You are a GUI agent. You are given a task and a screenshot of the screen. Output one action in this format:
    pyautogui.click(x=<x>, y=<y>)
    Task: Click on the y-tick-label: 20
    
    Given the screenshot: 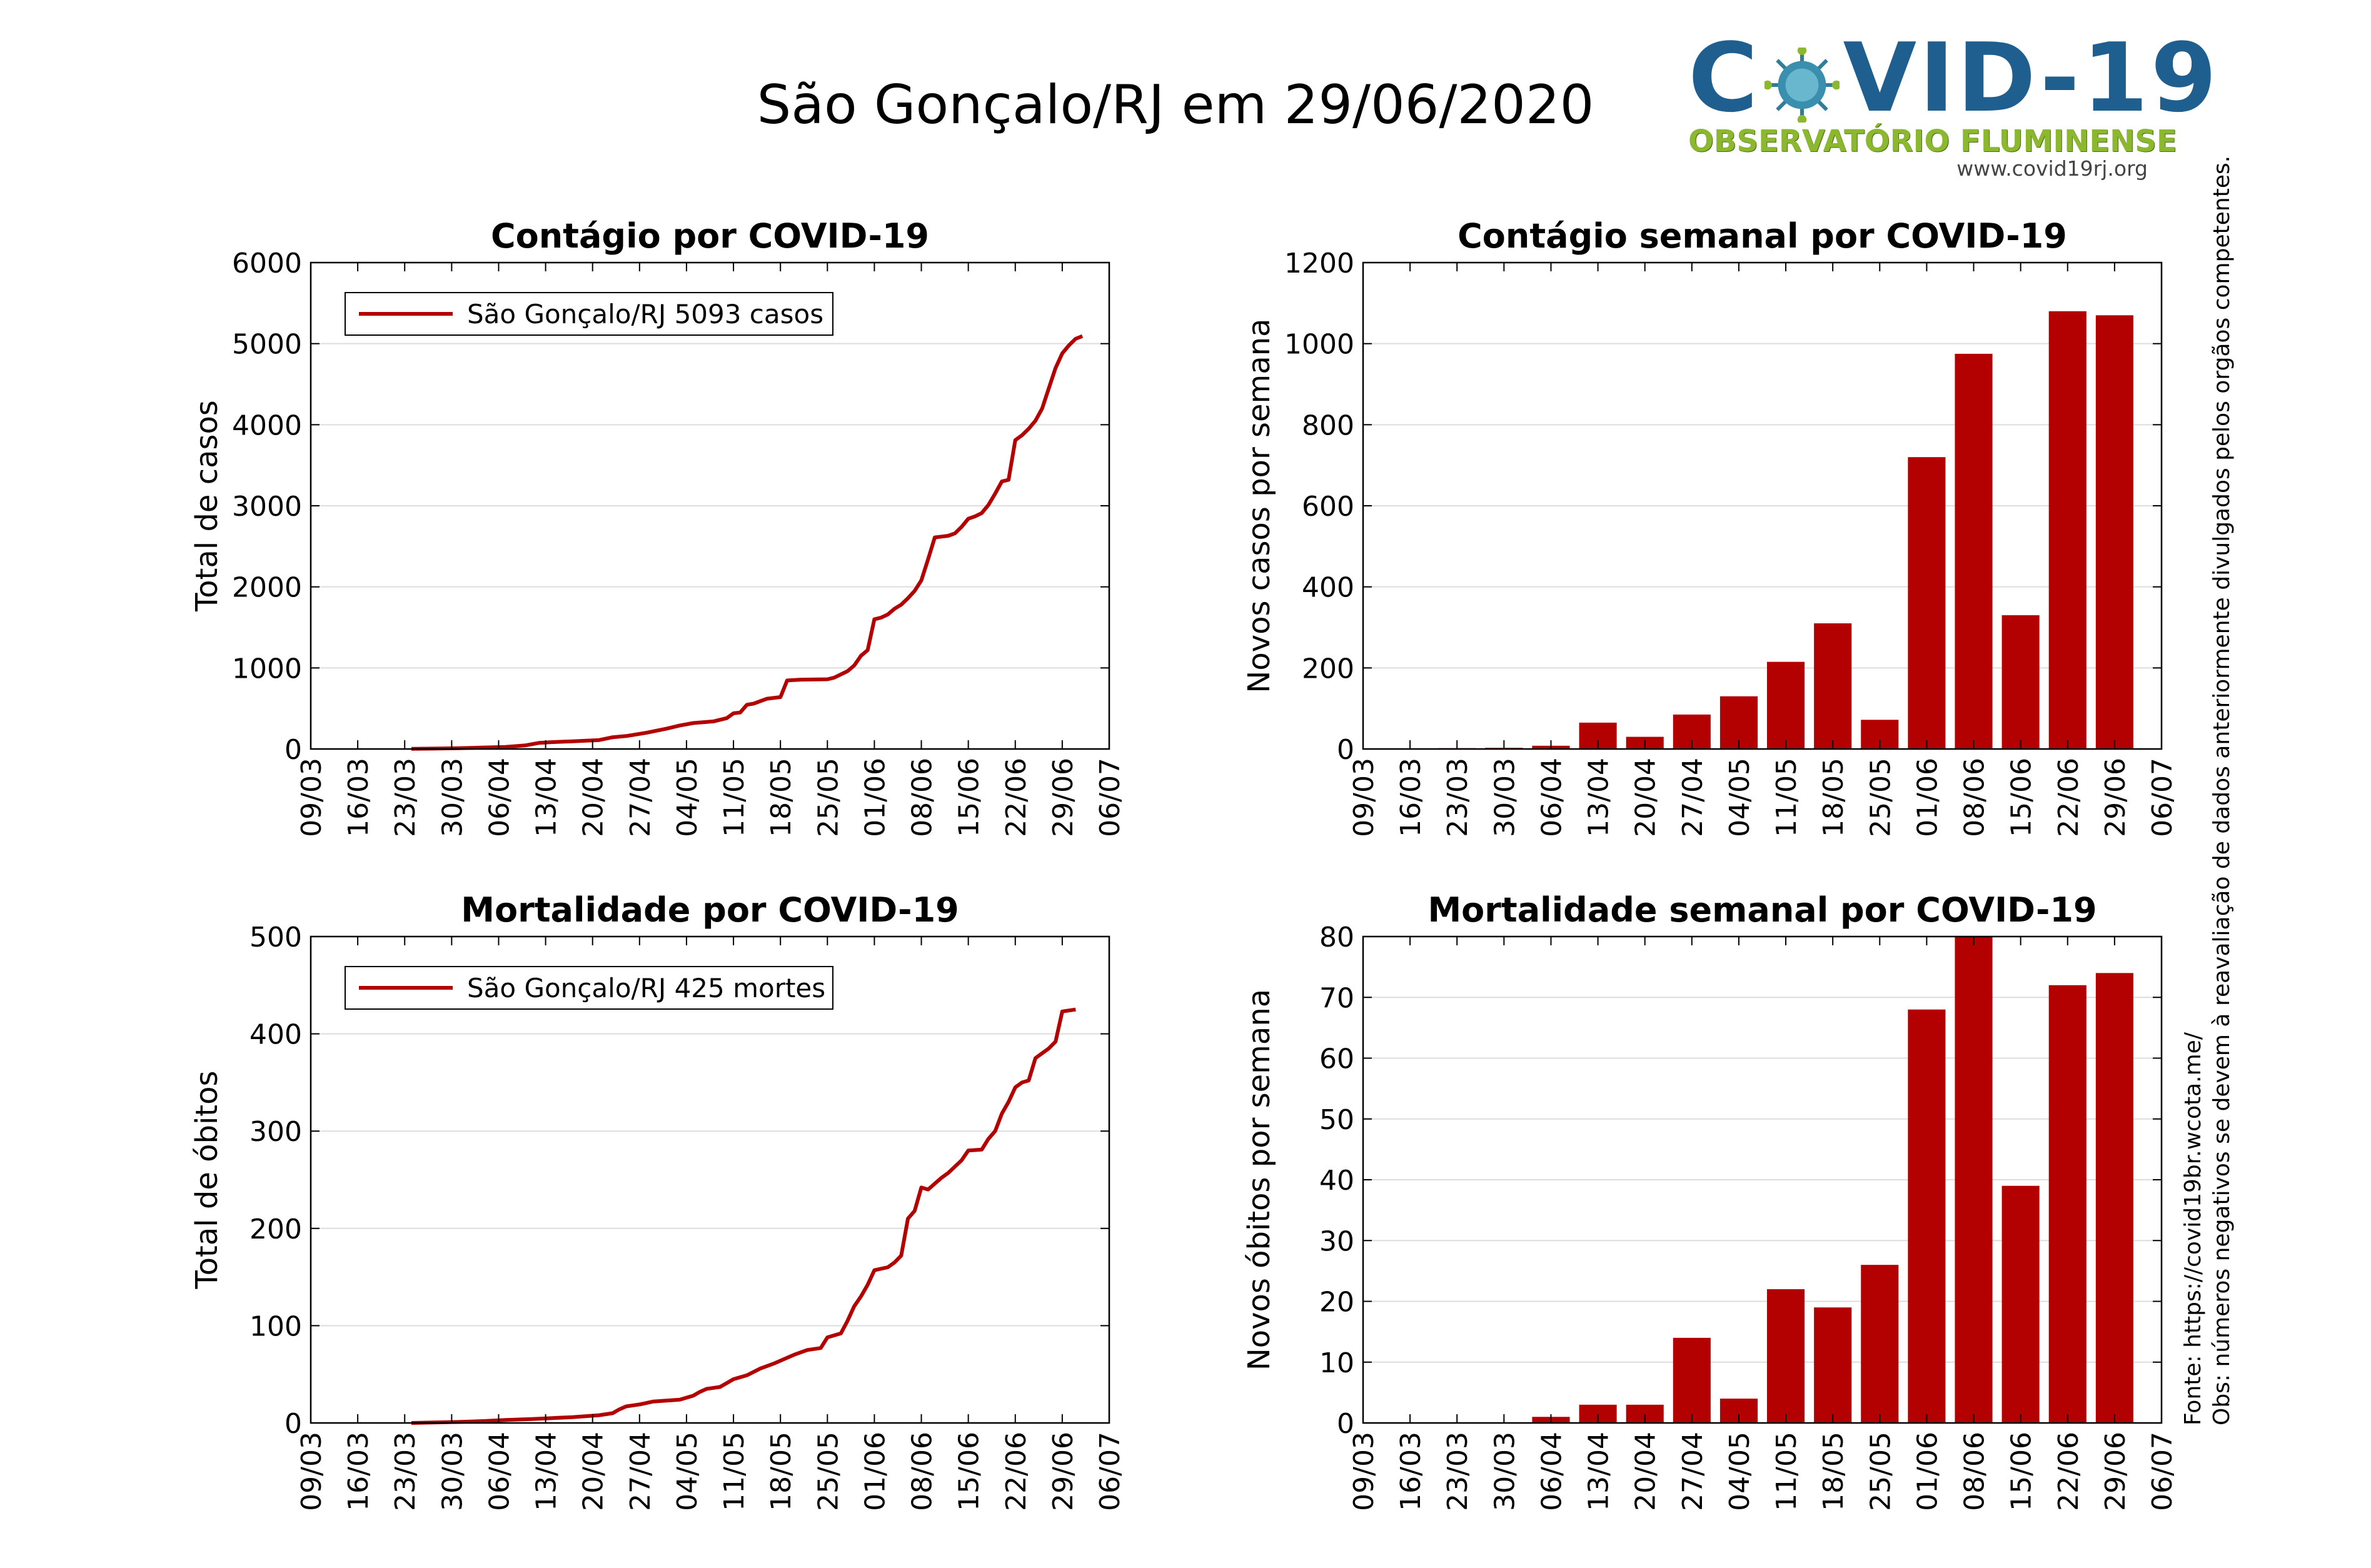 What is the action you would take?
    pyautogui.click(x=1337, y=1303)
    